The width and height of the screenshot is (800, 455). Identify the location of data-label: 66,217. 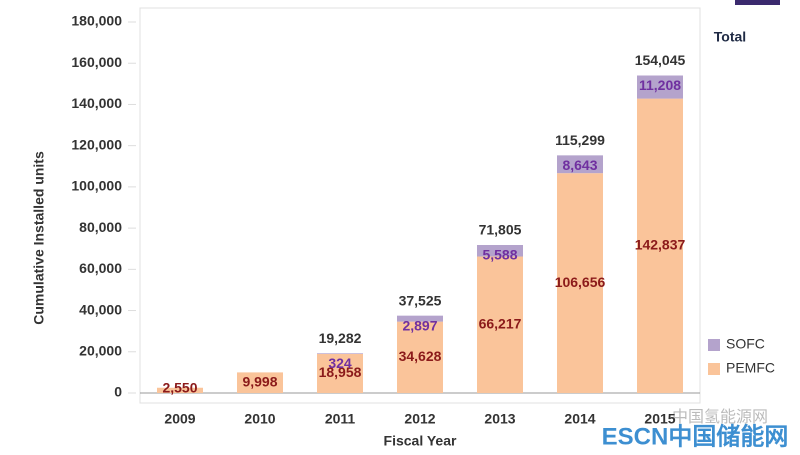
(500, 323).